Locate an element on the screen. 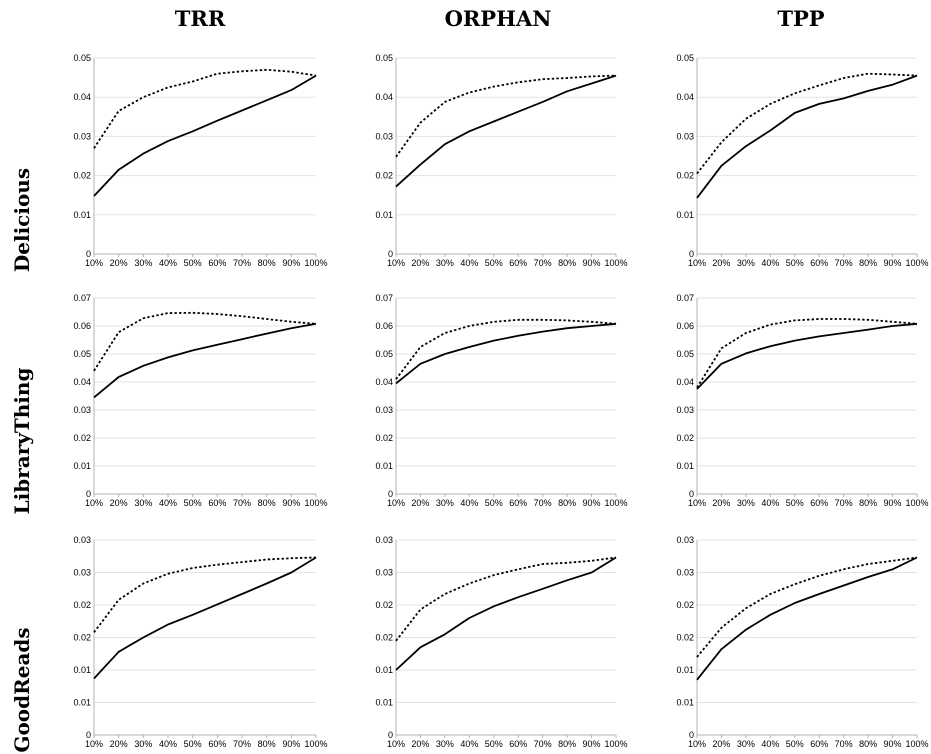  x-tick-label-librarything-tpp-7: 80% is located at coordinates (868, 503).